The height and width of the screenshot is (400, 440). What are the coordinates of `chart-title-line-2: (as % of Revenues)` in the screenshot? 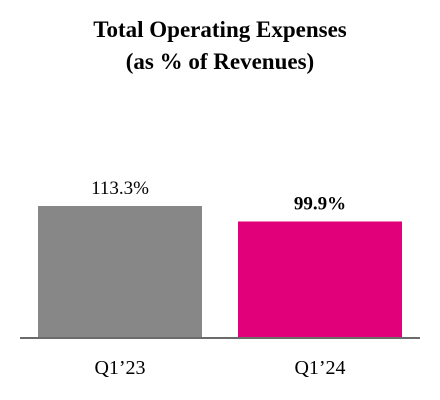 It's located at (220, 61).